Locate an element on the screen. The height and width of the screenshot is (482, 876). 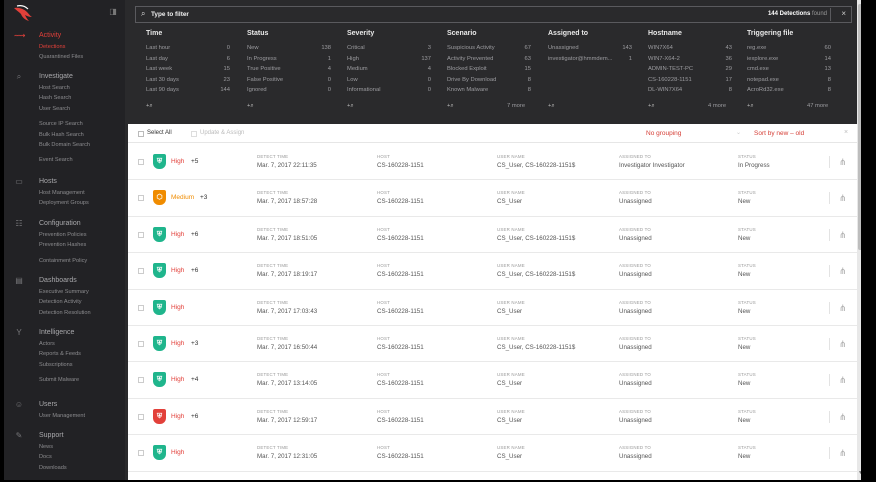
filter-input is located at coordinates (351, 14).